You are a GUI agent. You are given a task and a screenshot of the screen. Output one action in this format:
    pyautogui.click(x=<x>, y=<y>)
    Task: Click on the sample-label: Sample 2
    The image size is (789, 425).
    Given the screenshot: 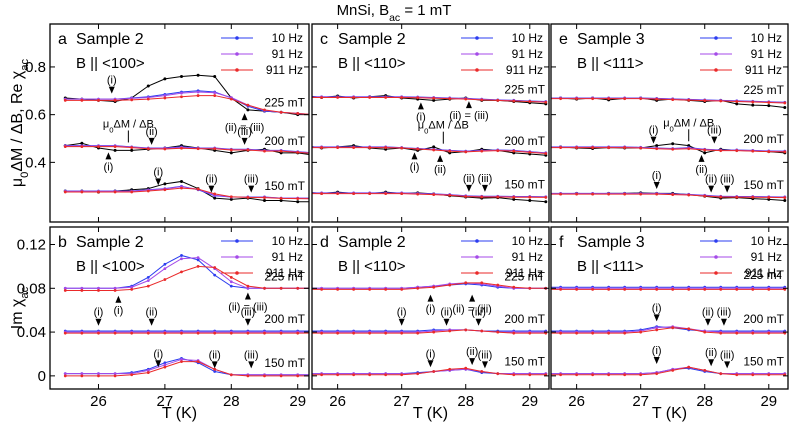 What is the action you would take?
    pyautogui.click(x=110, y=242)
    